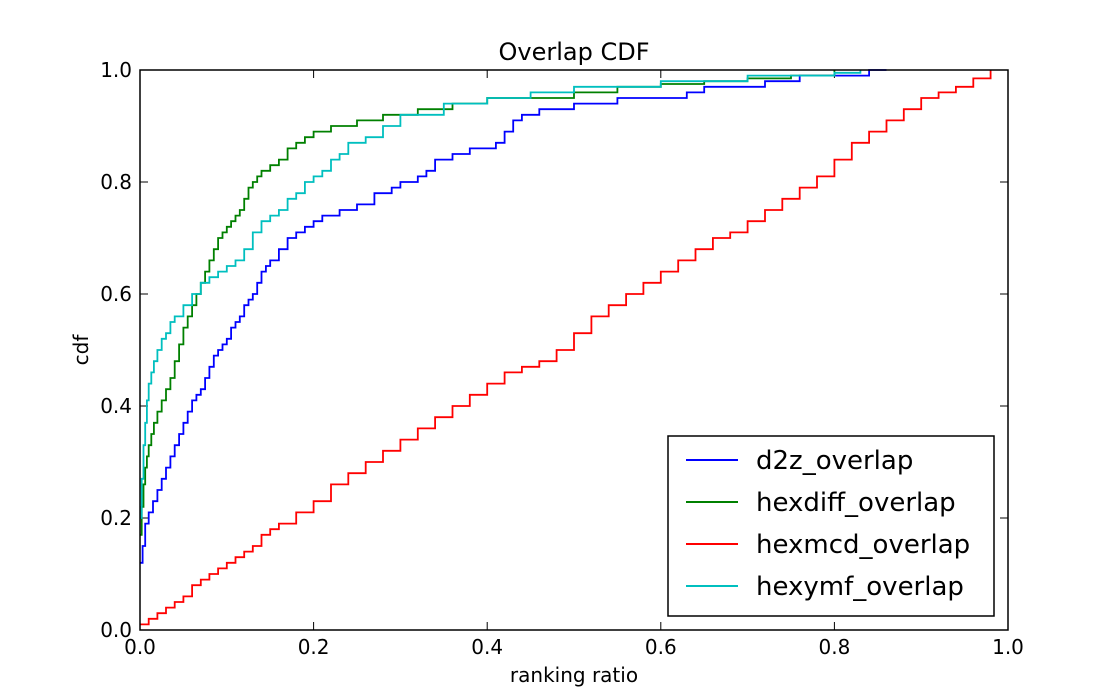 This screenshot has width=1120, height=700. I want to click on x-tick-label: 0.2, so click(314, 647).